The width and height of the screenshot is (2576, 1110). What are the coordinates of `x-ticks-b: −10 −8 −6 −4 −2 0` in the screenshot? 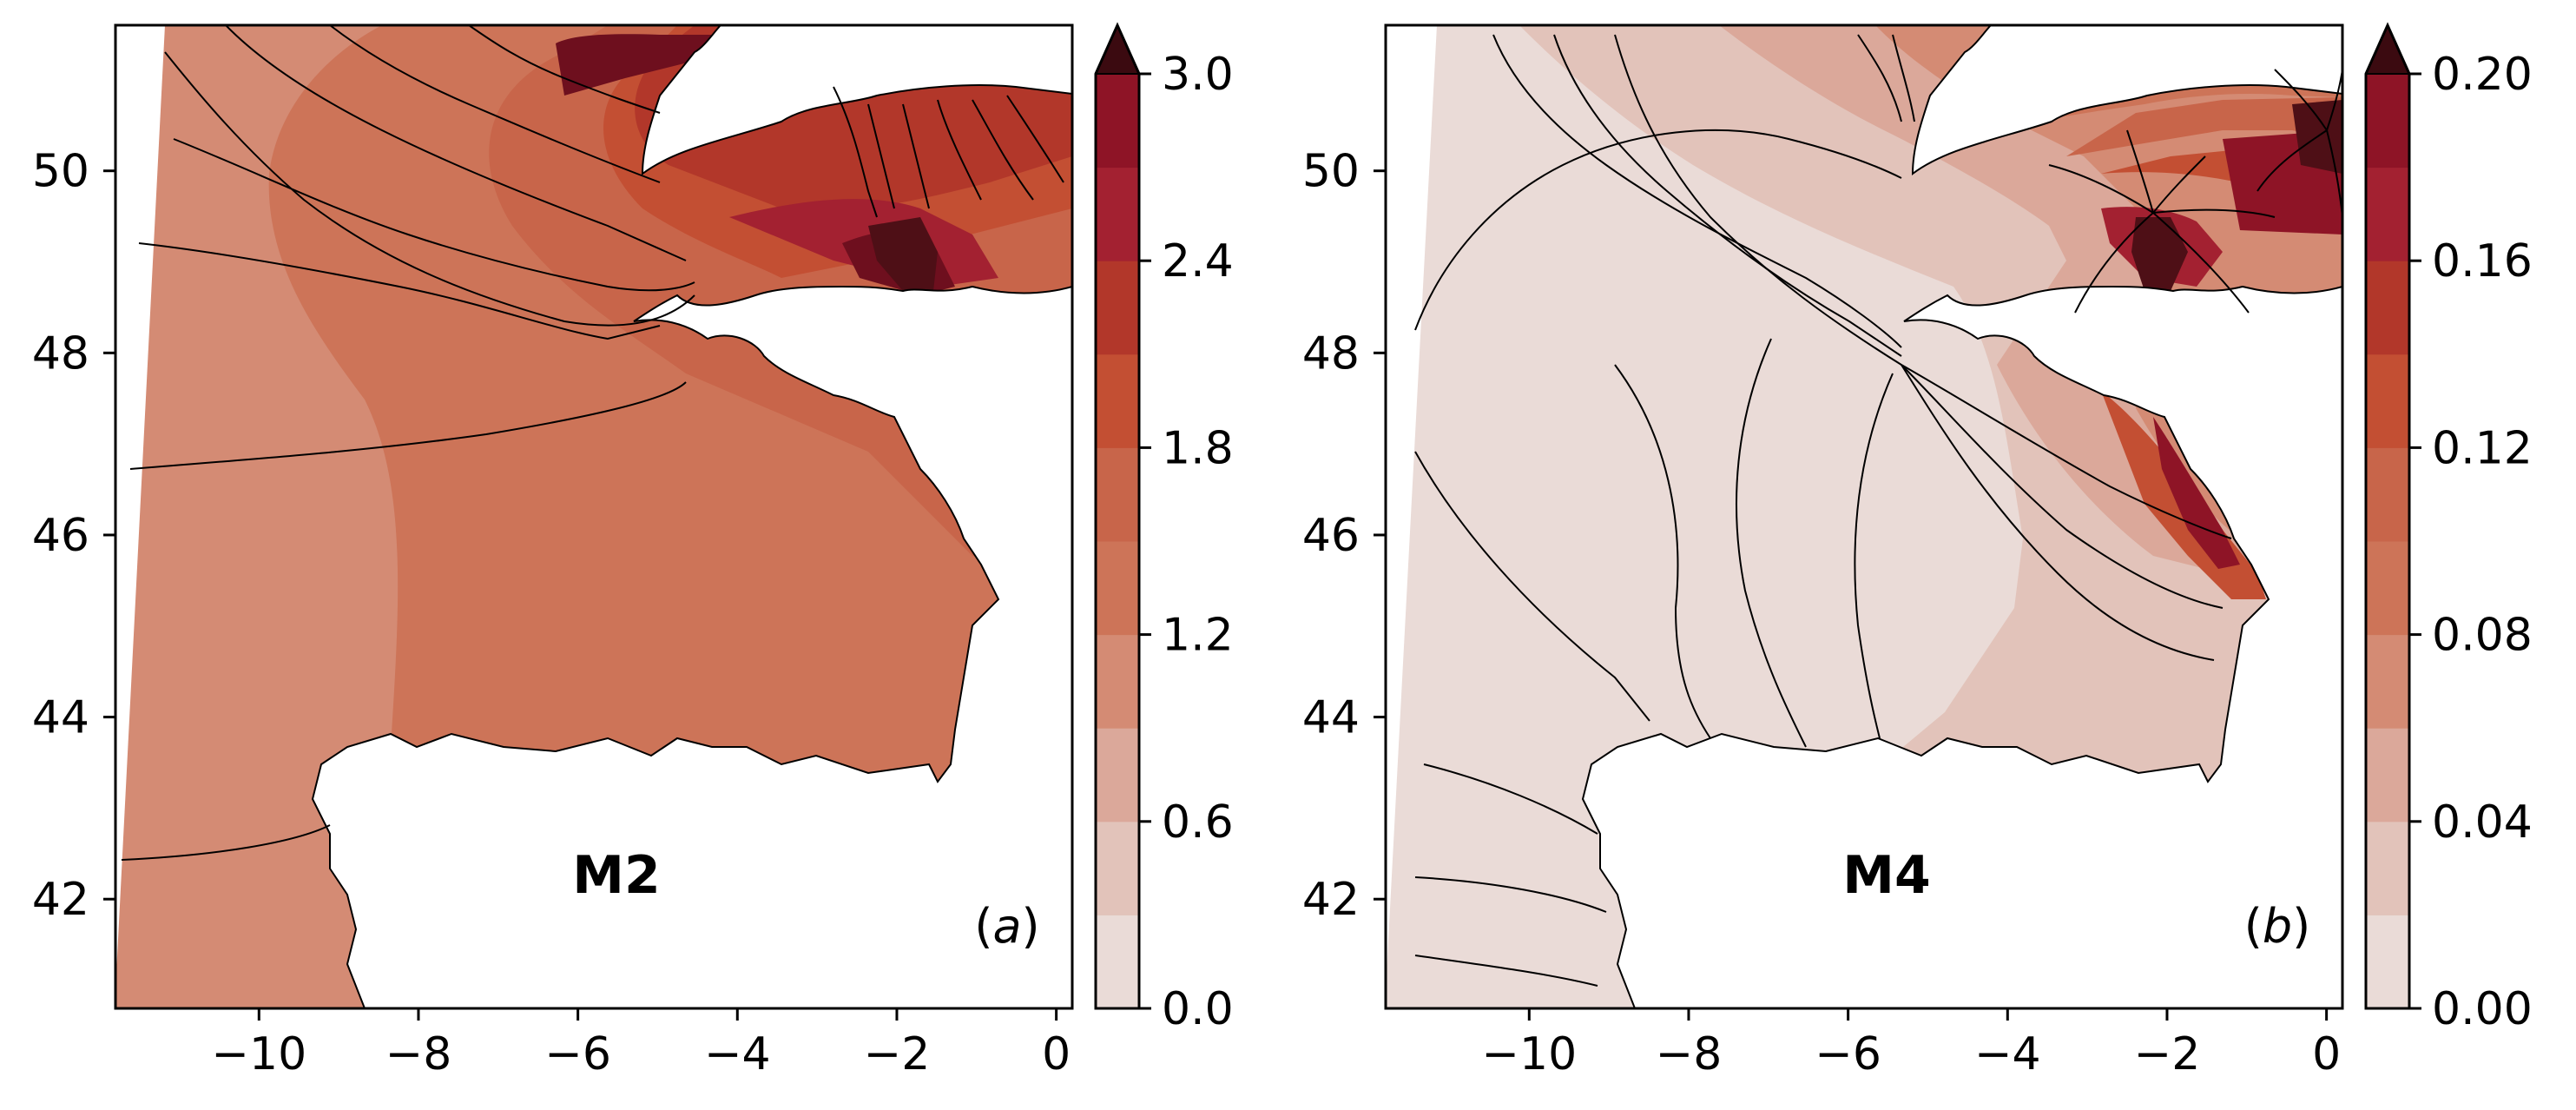 It's located at (1911, 1044).